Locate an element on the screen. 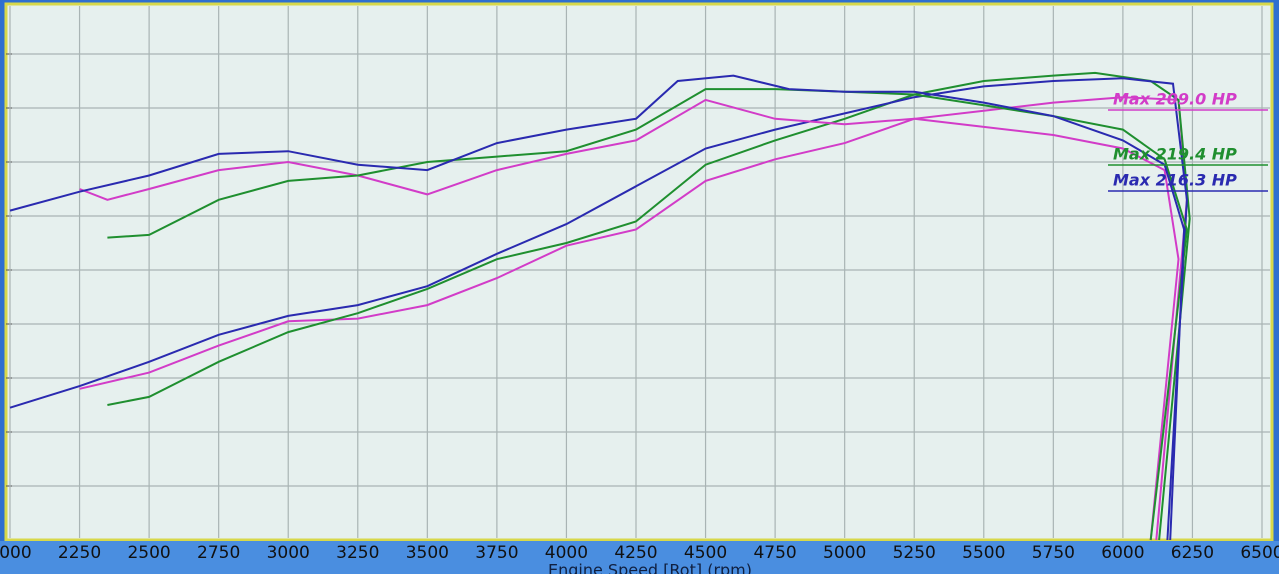 The width and height of the screenshot is (1279, 574). x-axis-strip is located at coordinates (639, 557).